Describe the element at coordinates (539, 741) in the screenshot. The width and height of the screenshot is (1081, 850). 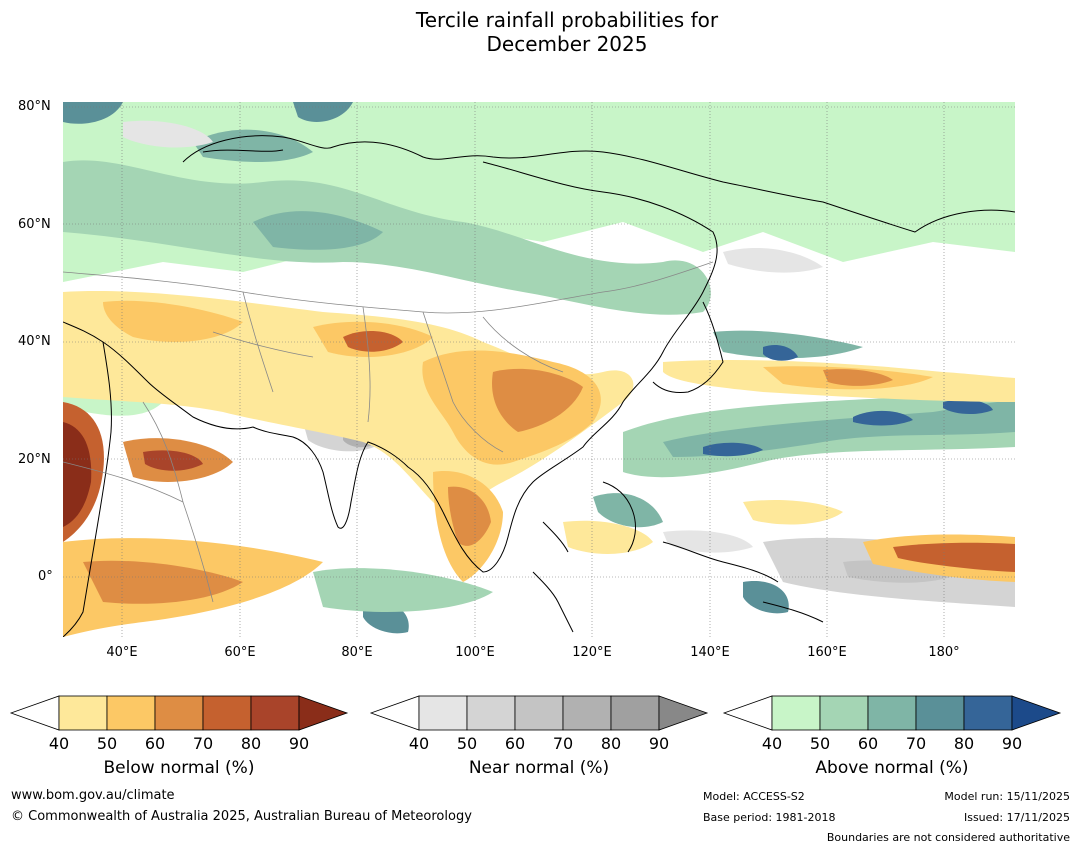
I see `colorbar-near-ticks: 40 50 60 70 80 90` at that location.